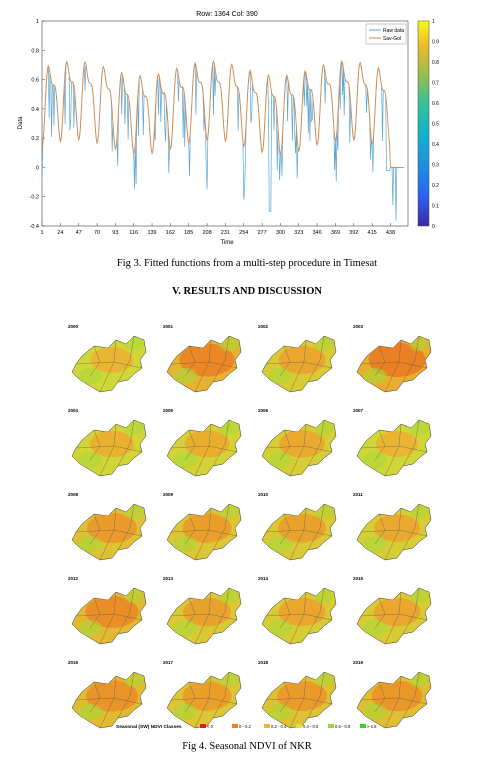  Describe the element at coordinates (297, 610) in the screenshot. I see `ndvi-map-2014: 2014` at that location.